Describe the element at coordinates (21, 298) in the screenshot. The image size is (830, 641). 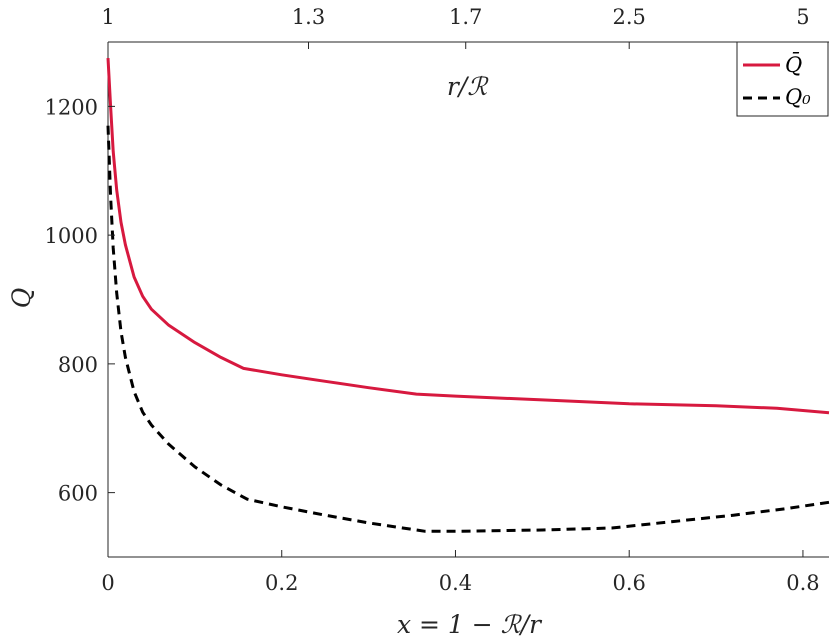
I see `y-axis-label: Q` at that location.